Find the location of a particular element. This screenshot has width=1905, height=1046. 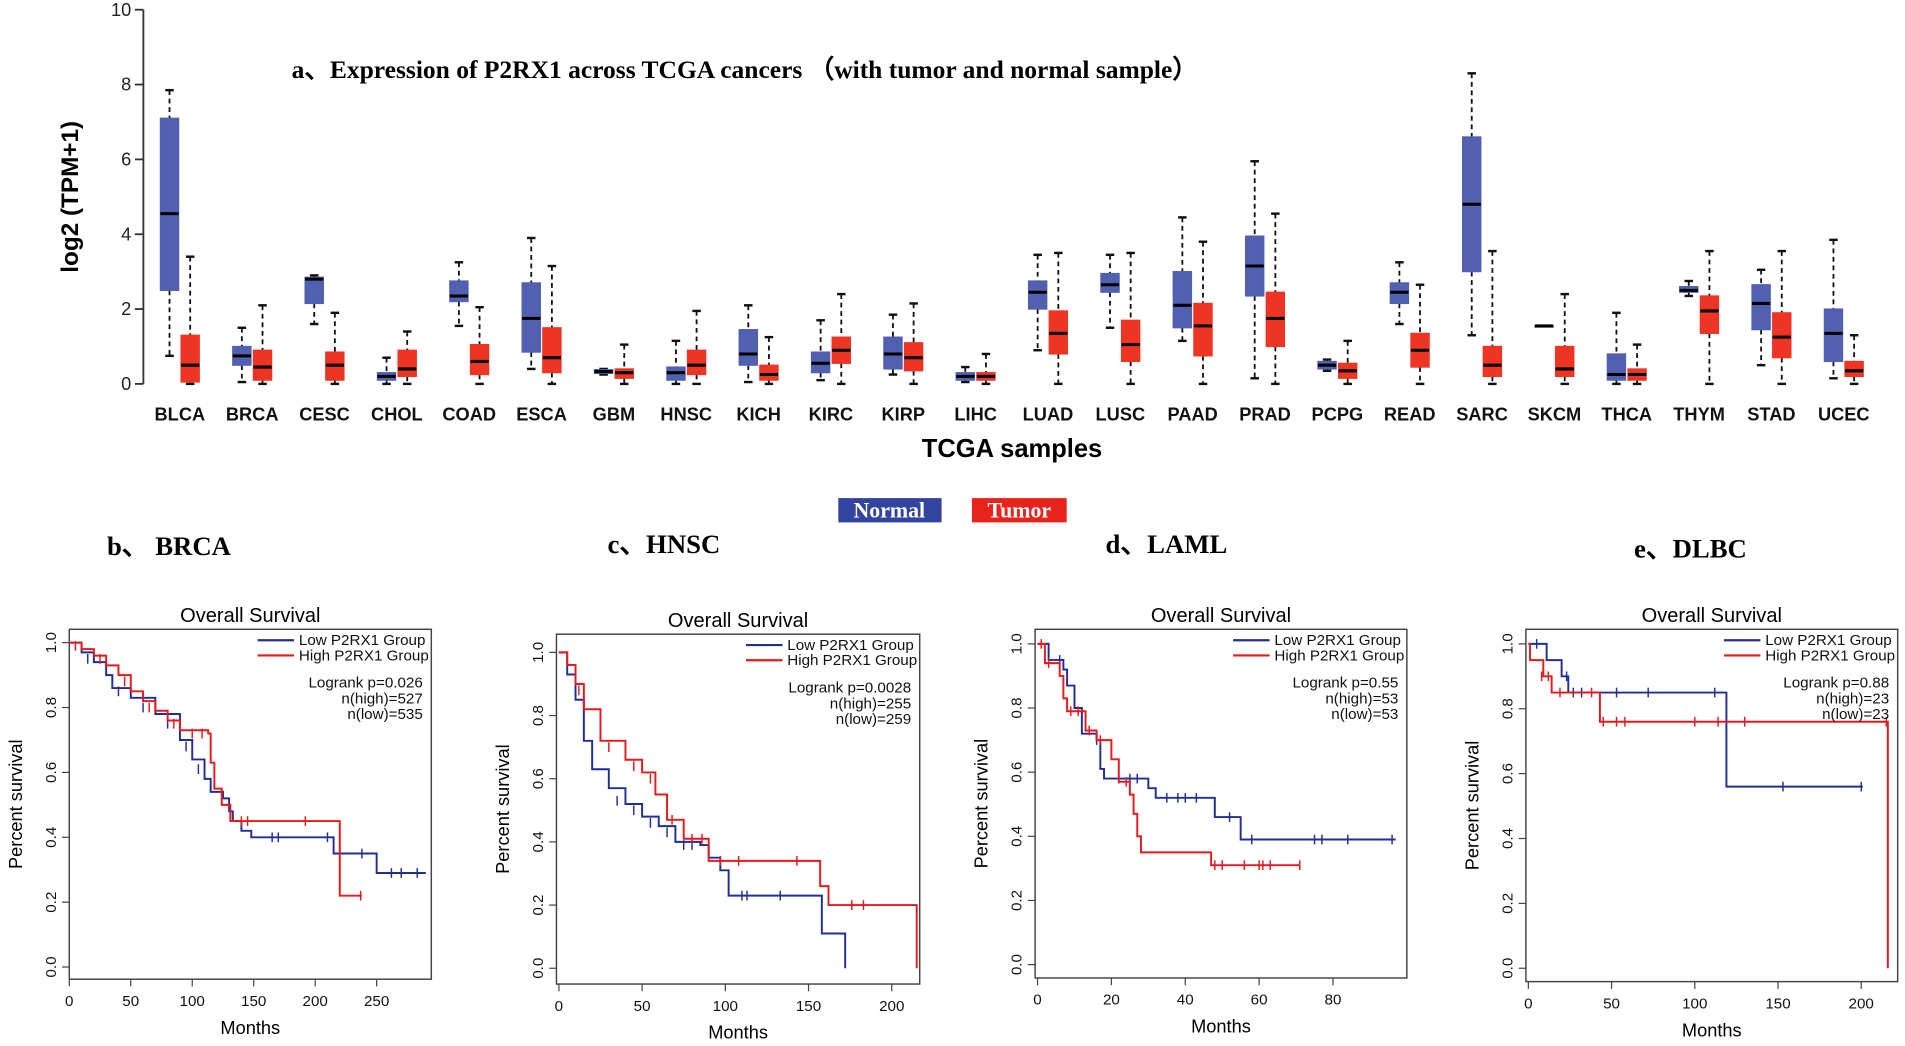

category-label: CHOL is located at coordinates (397, 414).